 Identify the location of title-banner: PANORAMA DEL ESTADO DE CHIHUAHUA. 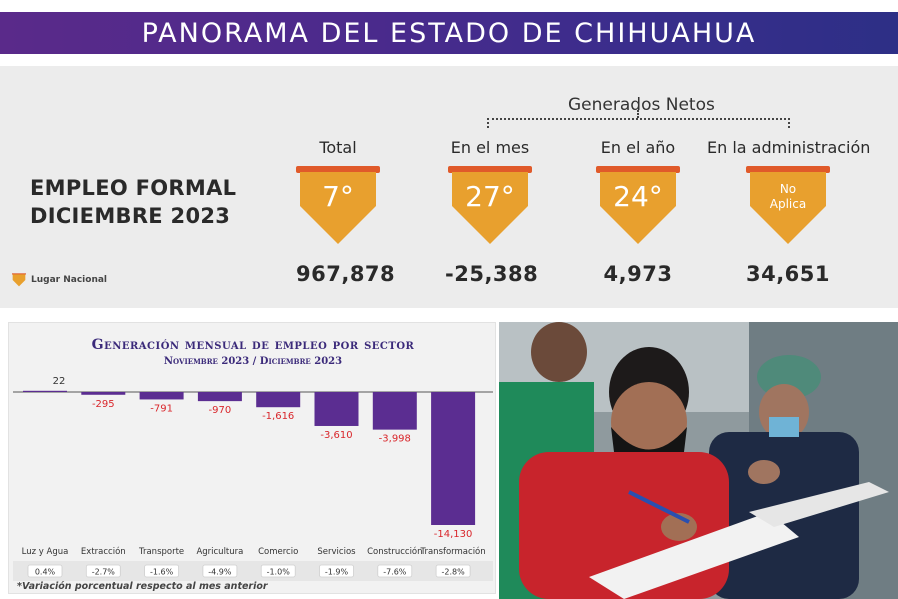
(449, 33).